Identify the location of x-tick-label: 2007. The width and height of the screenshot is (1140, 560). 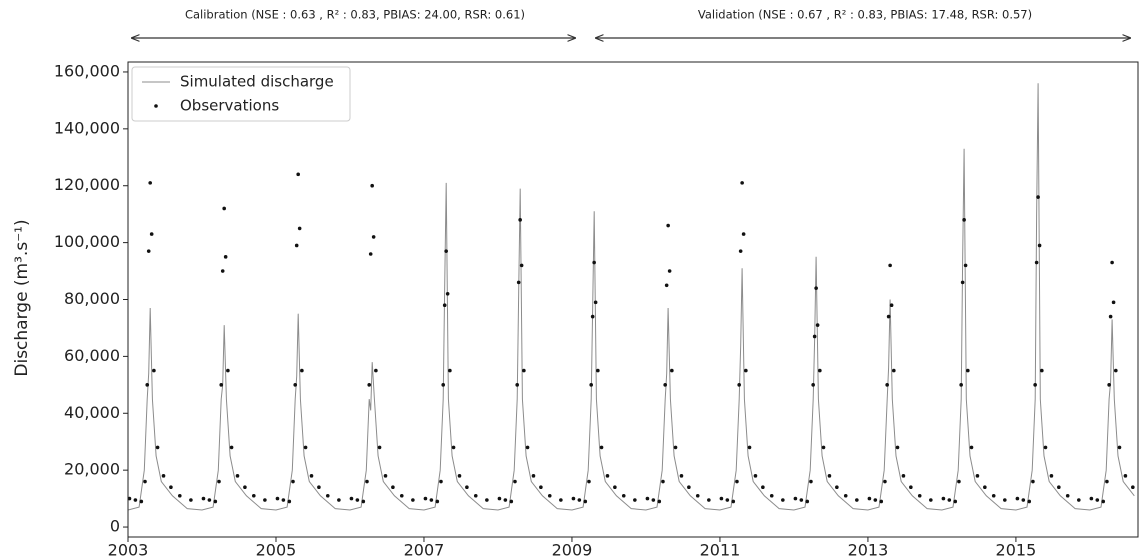
(424, 550).